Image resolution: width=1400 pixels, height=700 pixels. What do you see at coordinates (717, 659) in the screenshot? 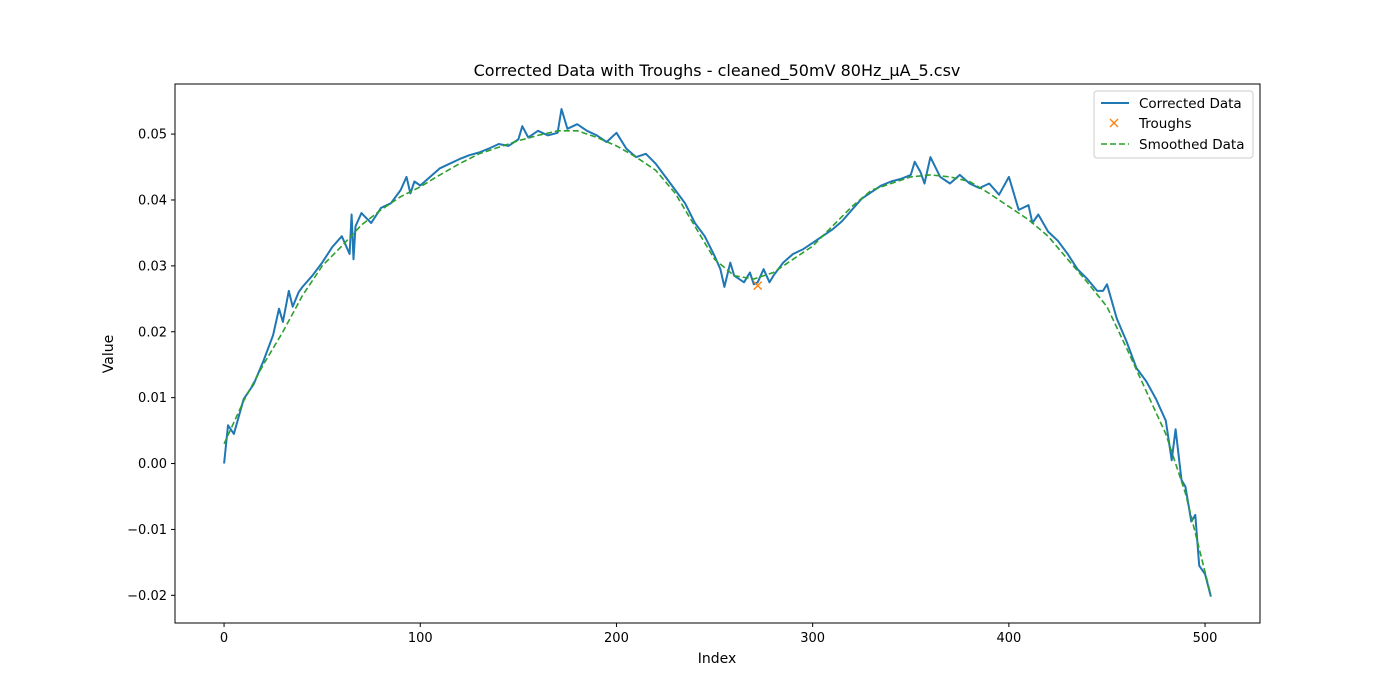
I see `x-axis-label: Index` at bounding box center [717, 659].